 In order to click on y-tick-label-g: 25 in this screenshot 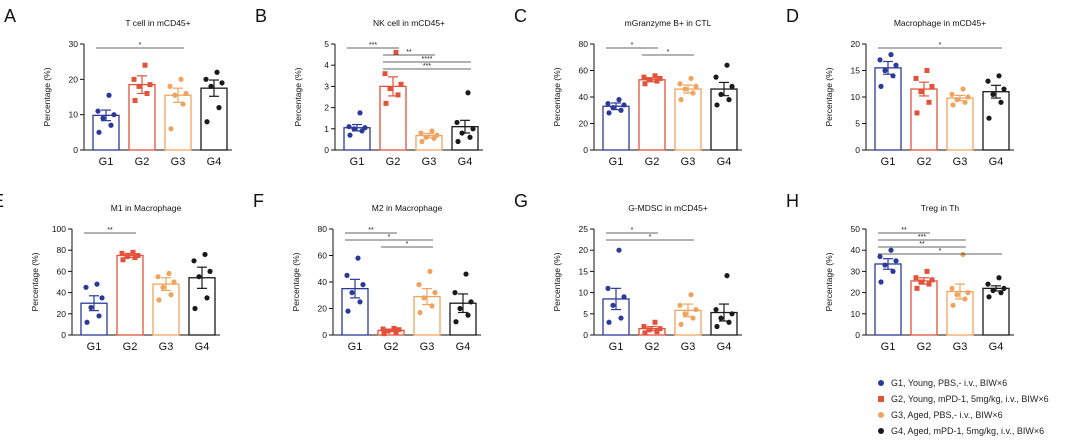, I will do `click(584, 229)`.